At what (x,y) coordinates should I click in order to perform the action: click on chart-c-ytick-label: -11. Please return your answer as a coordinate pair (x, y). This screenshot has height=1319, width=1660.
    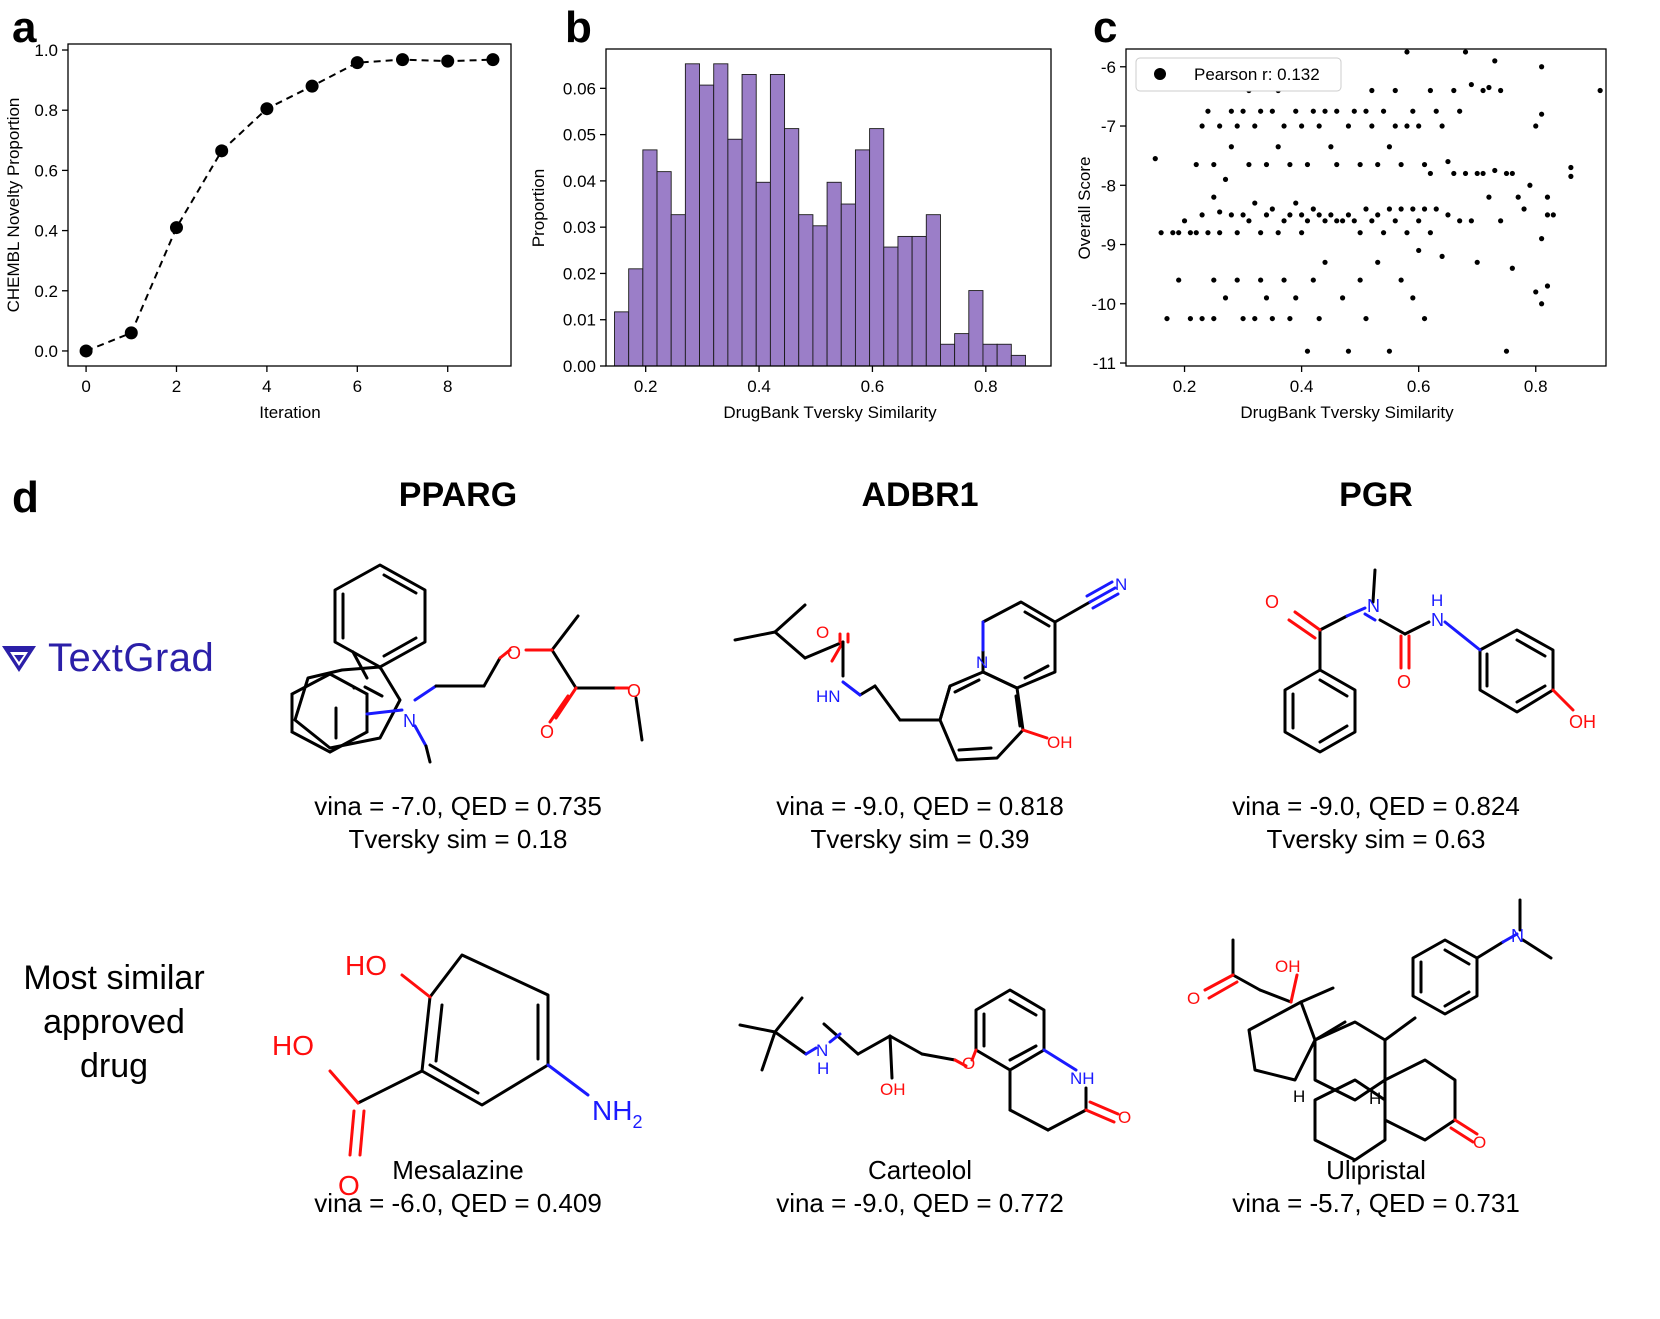
    Looking at the image, I should click on (1104, 363).